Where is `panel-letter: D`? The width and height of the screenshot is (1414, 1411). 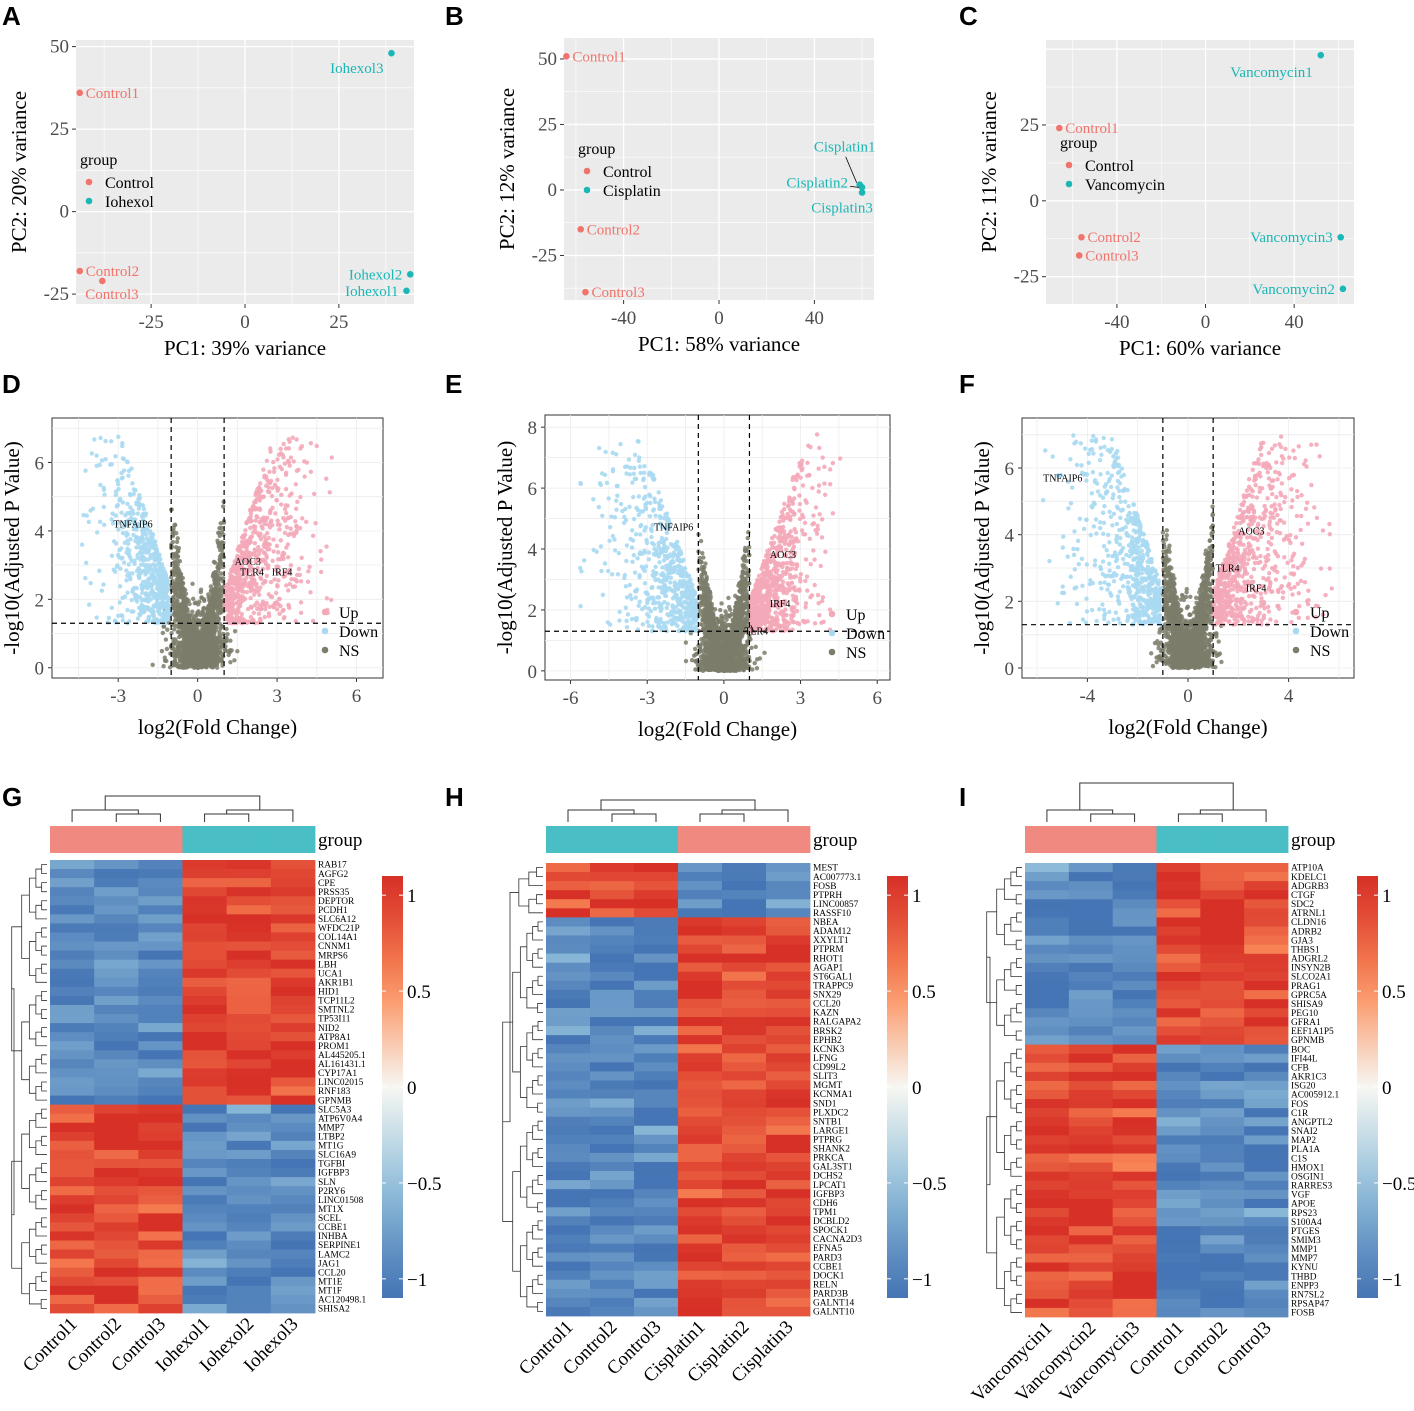
panel-letter: D is located at coordinates (11, 384).